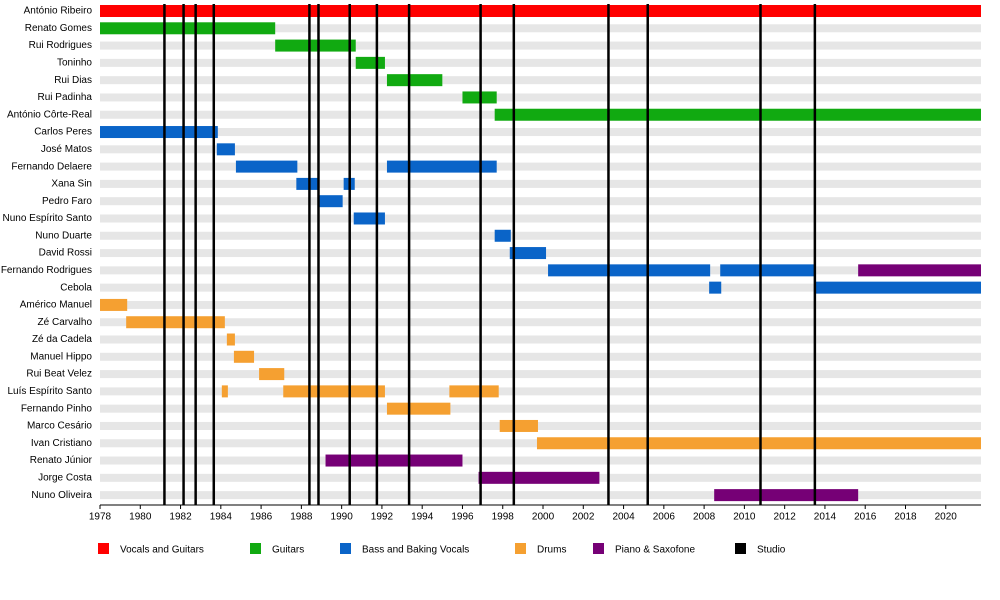 The image size is (1000, 600). What do you see at coordinates (51, 166) in the screenshot?
I see `row-label: Fernando Delaere` at bounding box center [51, 166].